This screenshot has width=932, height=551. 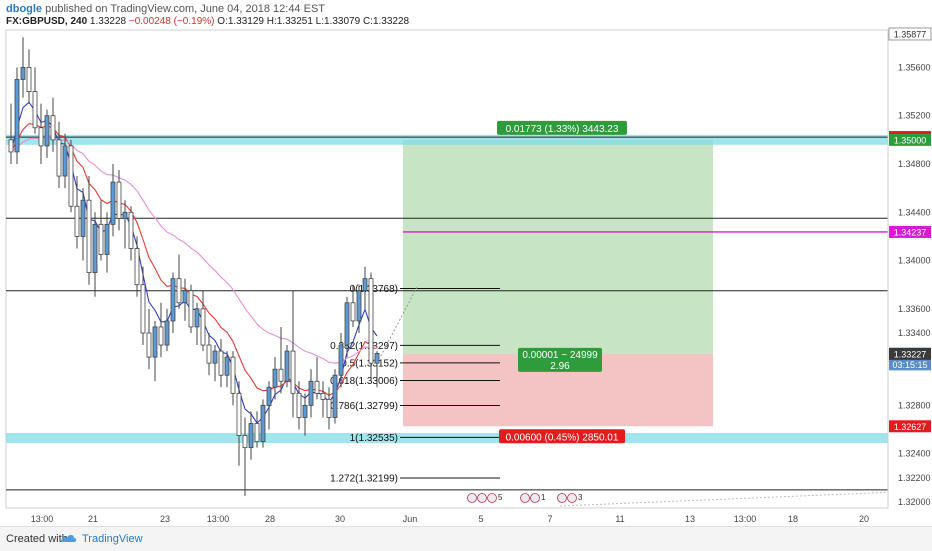 I want to click on target-label-bg, so click(x=562, y=127).